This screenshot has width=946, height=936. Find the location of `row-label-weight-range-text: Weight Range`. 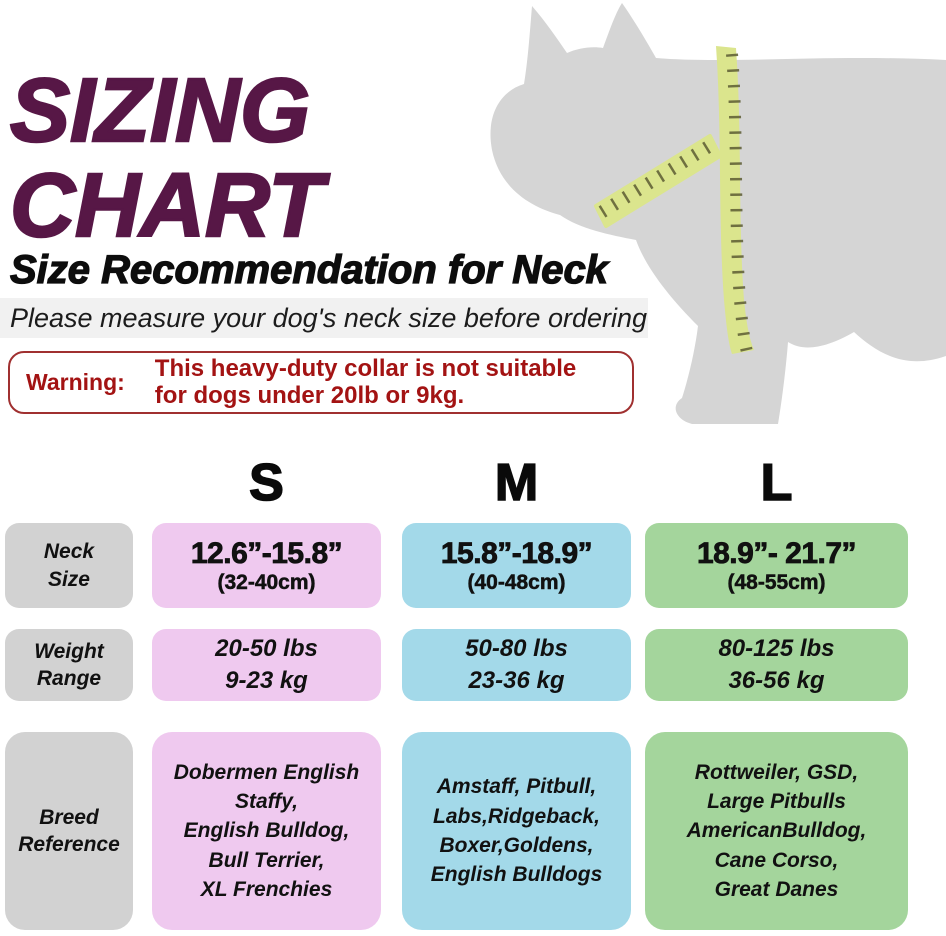

row-label-weight-range-text: Weight Range is located at coordinates (69, 664).